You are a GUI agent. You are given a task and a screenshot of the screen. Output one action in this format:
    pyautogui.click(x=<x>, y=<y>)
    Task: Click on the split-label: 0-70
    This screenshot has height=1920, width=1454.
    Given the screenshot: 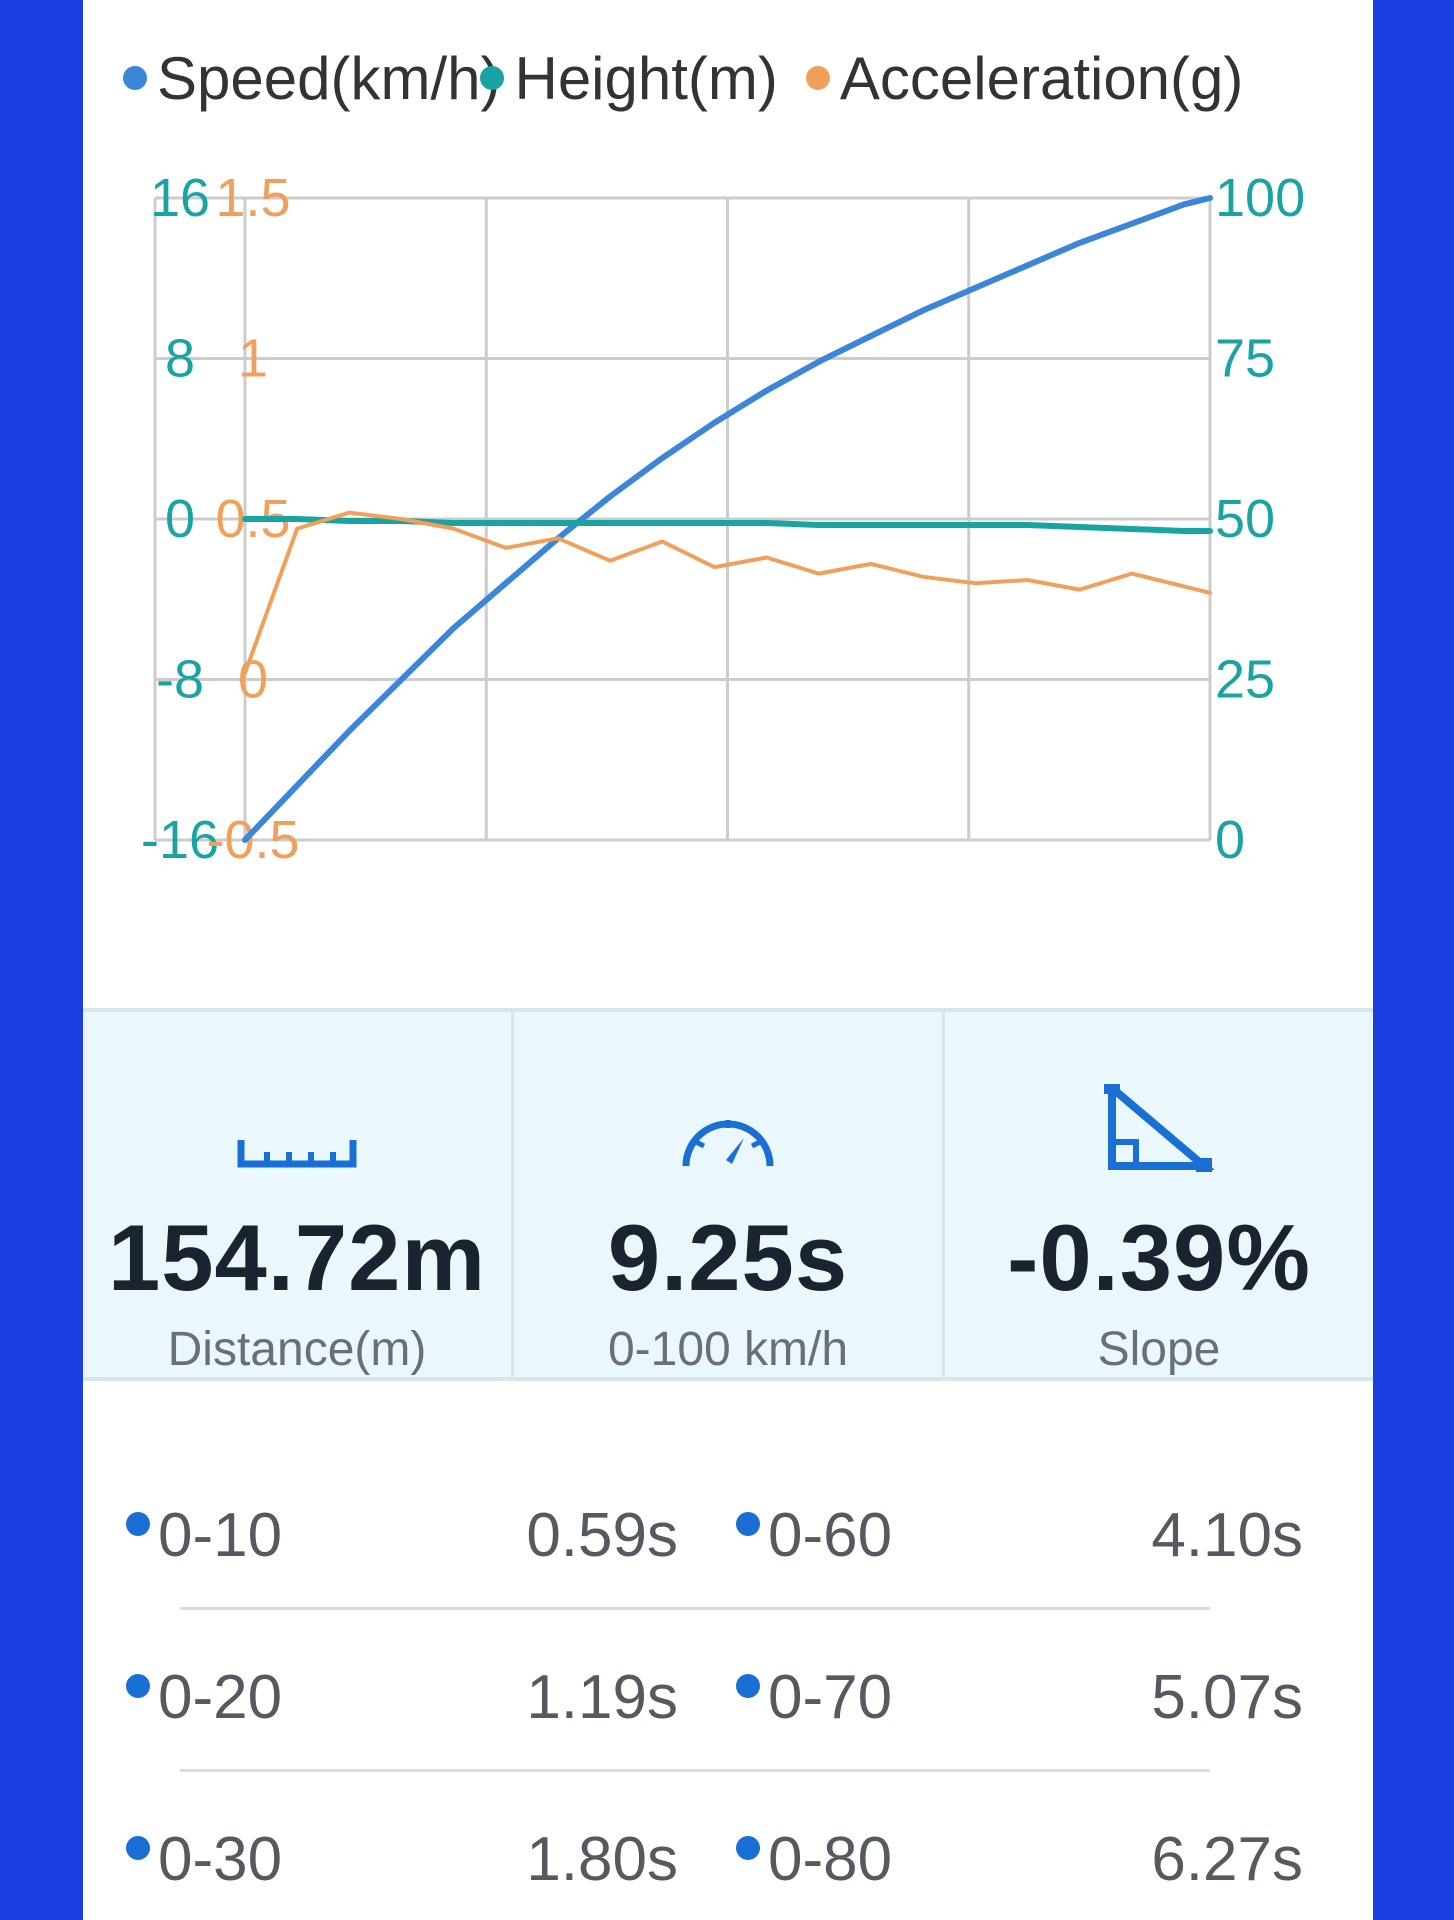 What is the action you would take?
    pyautogui.click(x=830, y=1697)
    